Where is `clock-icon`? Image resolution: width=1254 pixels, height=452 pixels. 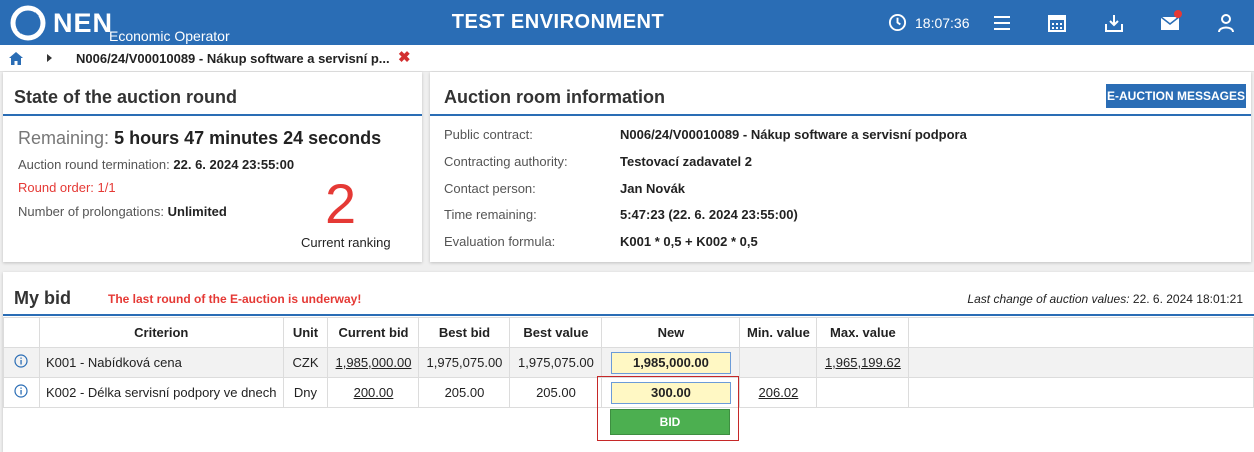
clock-icon is located at coordinates (897, 22).